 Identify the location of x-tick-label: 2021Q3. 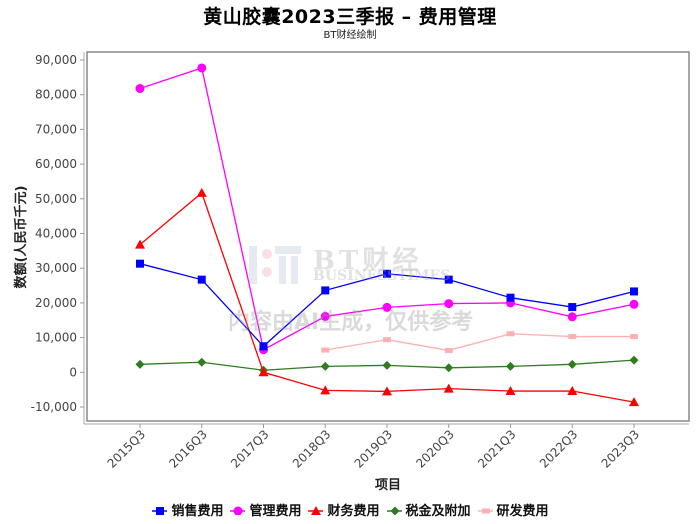
(497, 449).